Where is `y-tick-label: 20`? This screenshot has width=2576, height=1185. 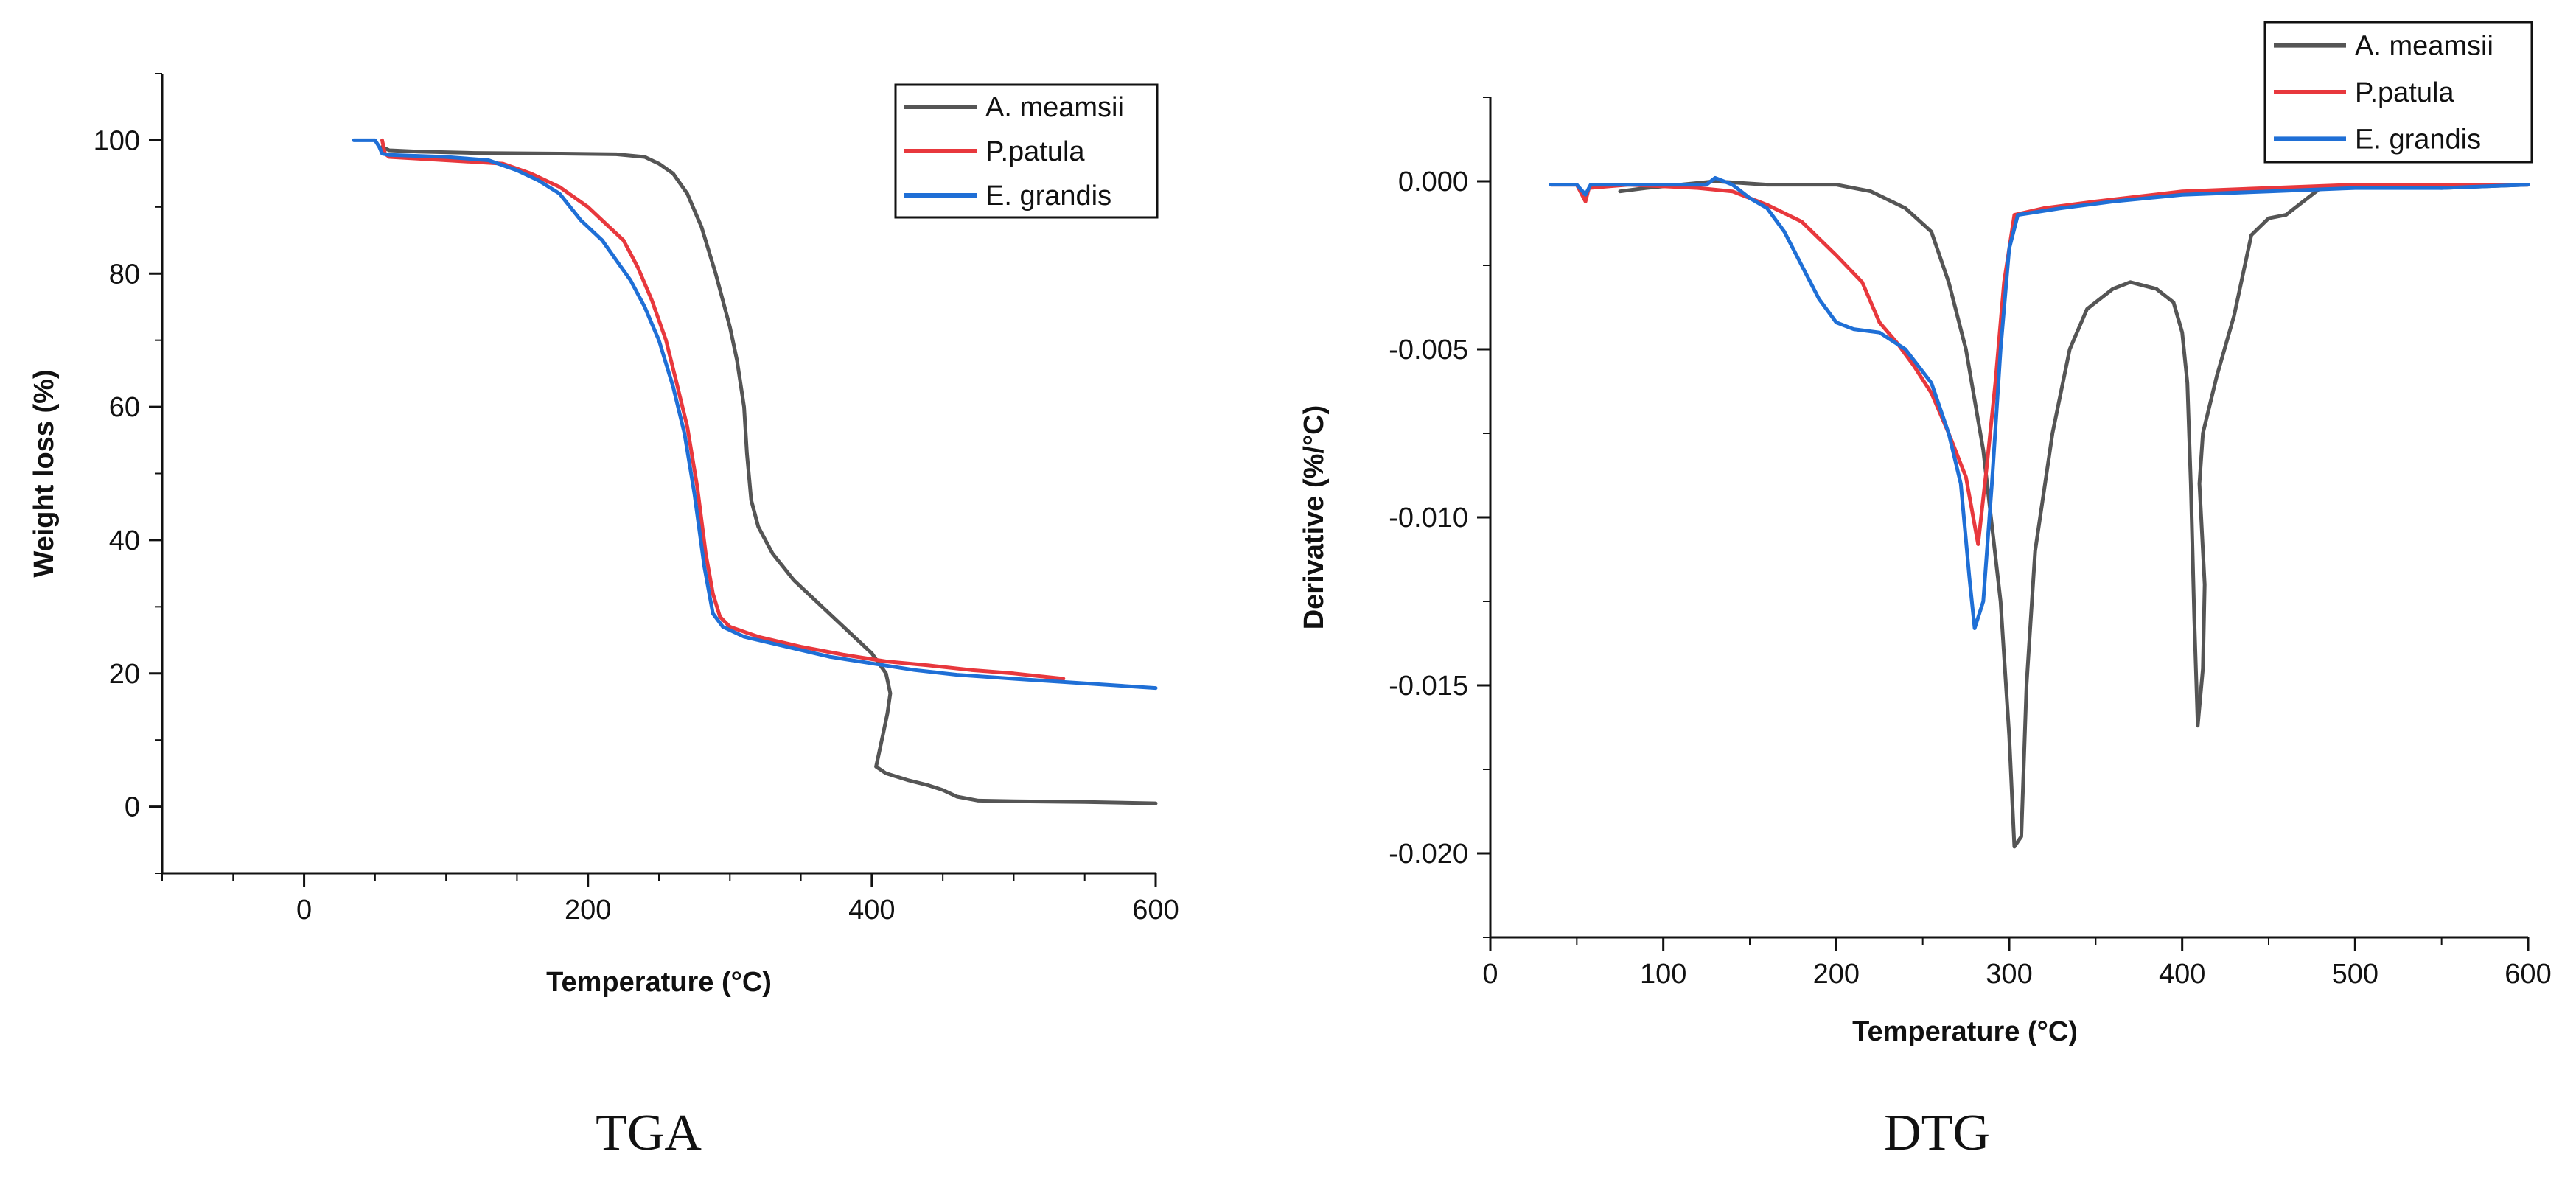
y-tick-label: 20 is located at coordinates (125, 674).